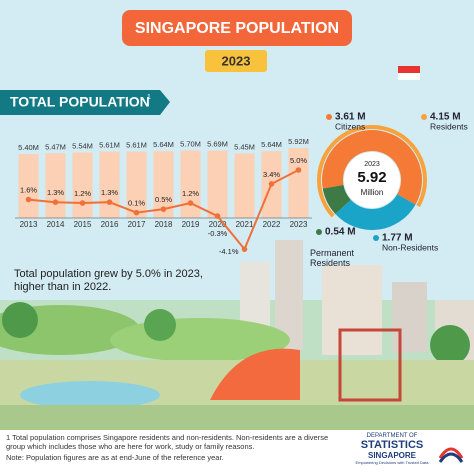 Image resolution: width=474 pixels, height=474 pixels. Describe the element at coordinates (190, 144) in the screenshot. I see `bar-label: 5.70M` at that location.